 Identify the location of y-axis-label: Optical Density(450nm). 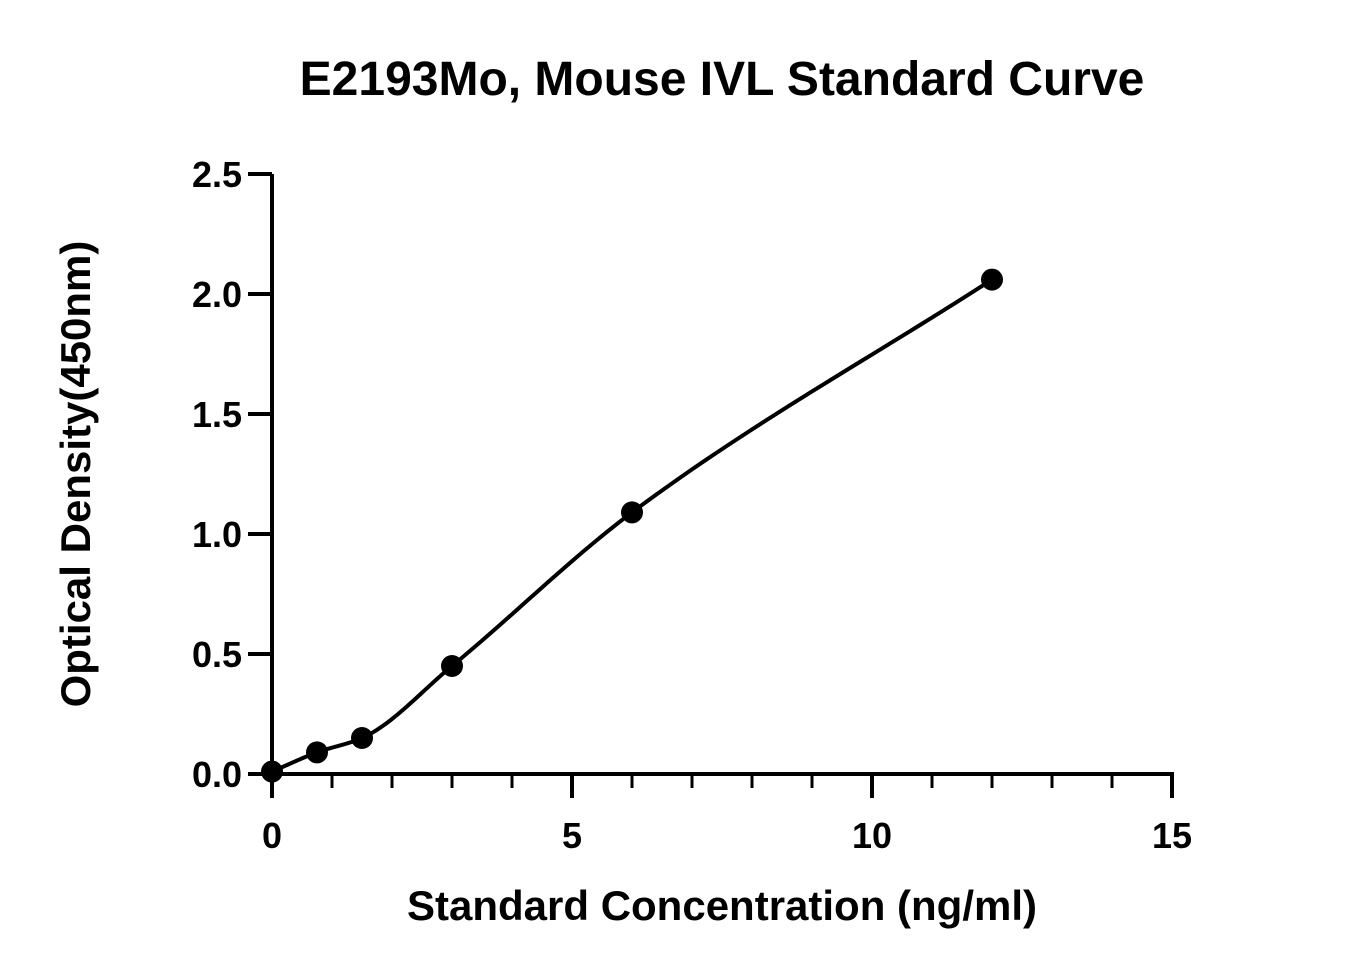
(75, 474).